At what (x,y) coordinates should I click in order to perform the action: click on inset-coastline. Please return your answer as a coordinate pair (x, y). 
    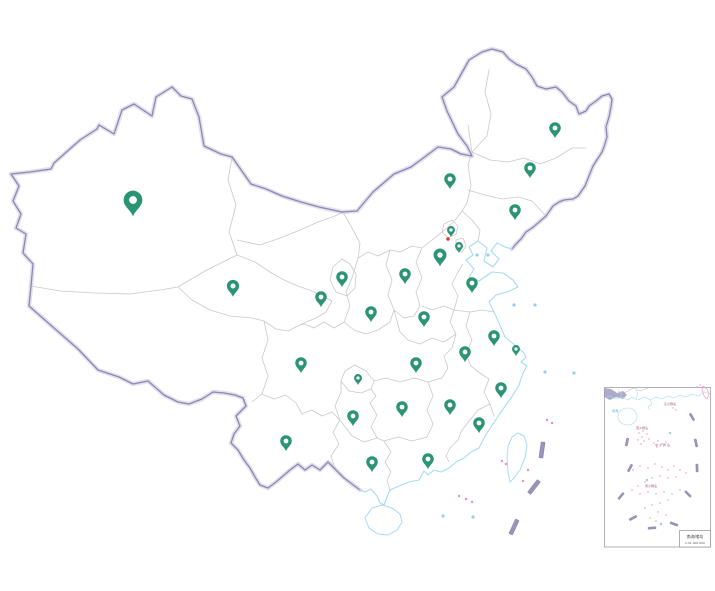
    Looking at the image, I should click on (657, 400).